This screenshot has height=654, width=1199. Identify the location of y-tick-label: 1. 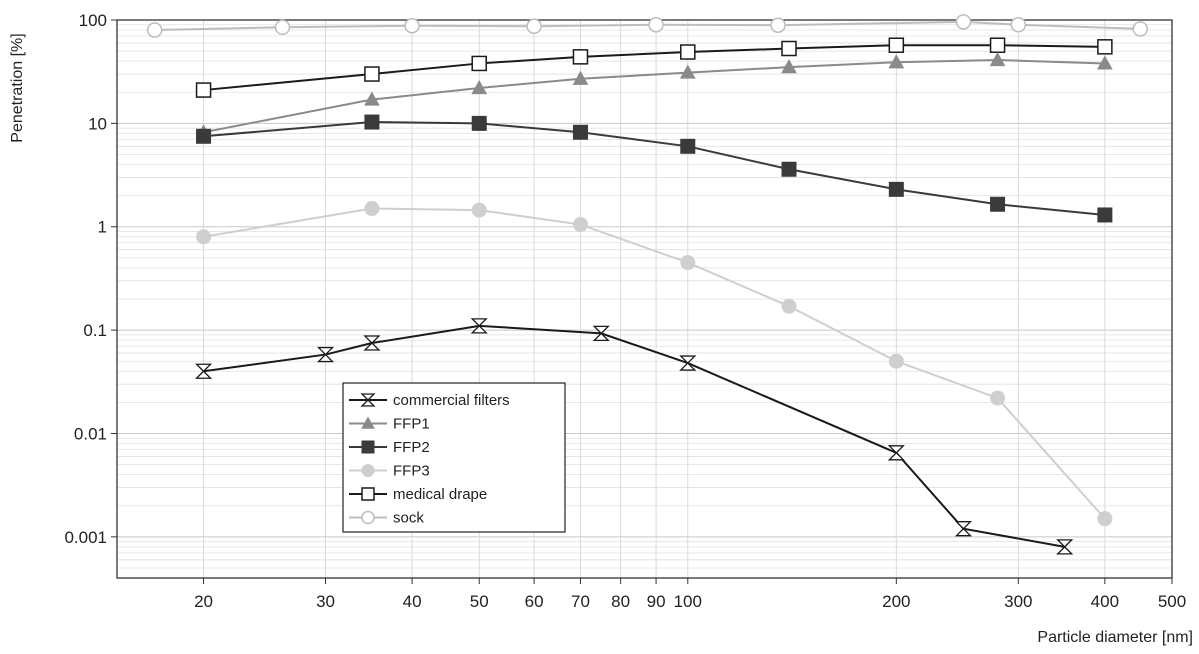
(102, 227).